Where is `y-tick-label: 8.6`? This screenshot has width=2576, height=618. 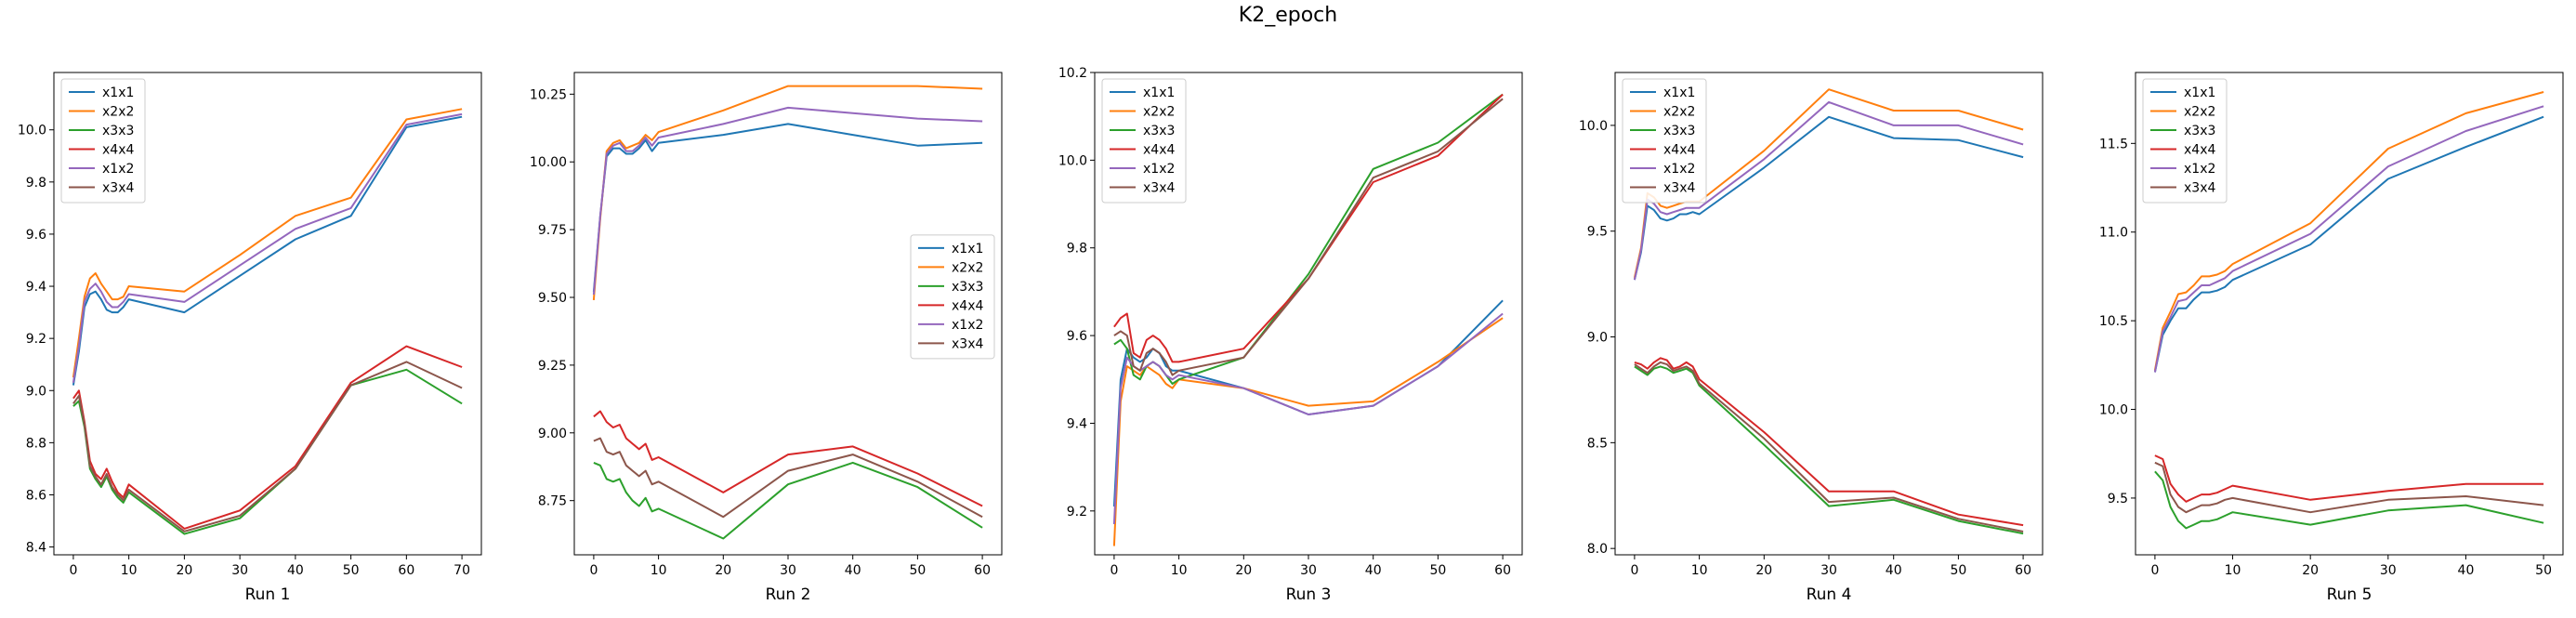
y-tick-label: 8.6 is located at coordinates (36, 496).